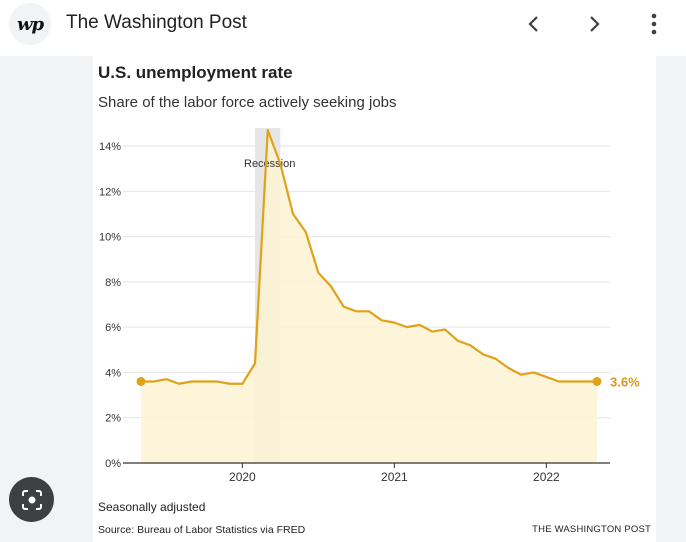 The height and width of the screenshot is (542, 686). Describe the element at coordinates (625, 381) in the screenshot. I see `end-value-label: 3.6%` at that location.